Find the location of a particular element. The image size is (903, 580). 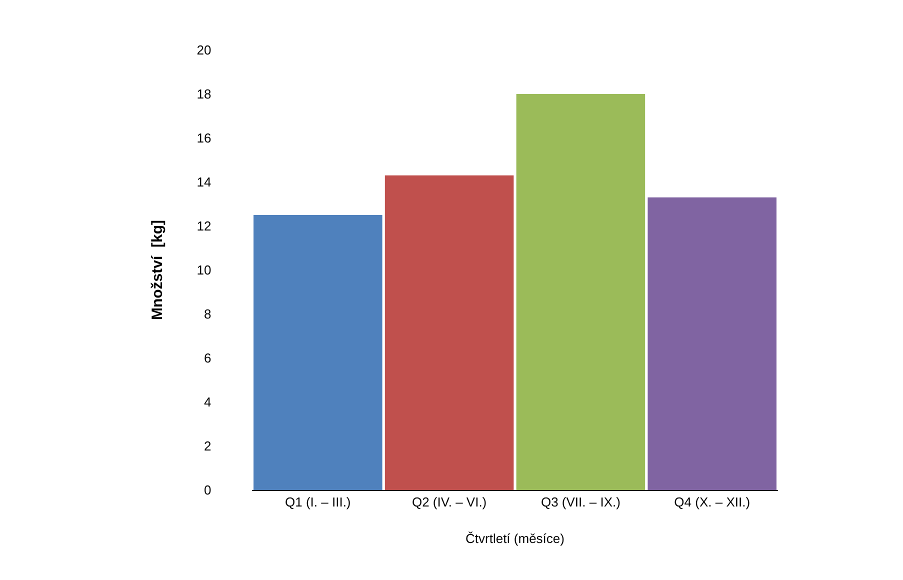

y-tick-label: 6 is located at coordinates (208, 358).